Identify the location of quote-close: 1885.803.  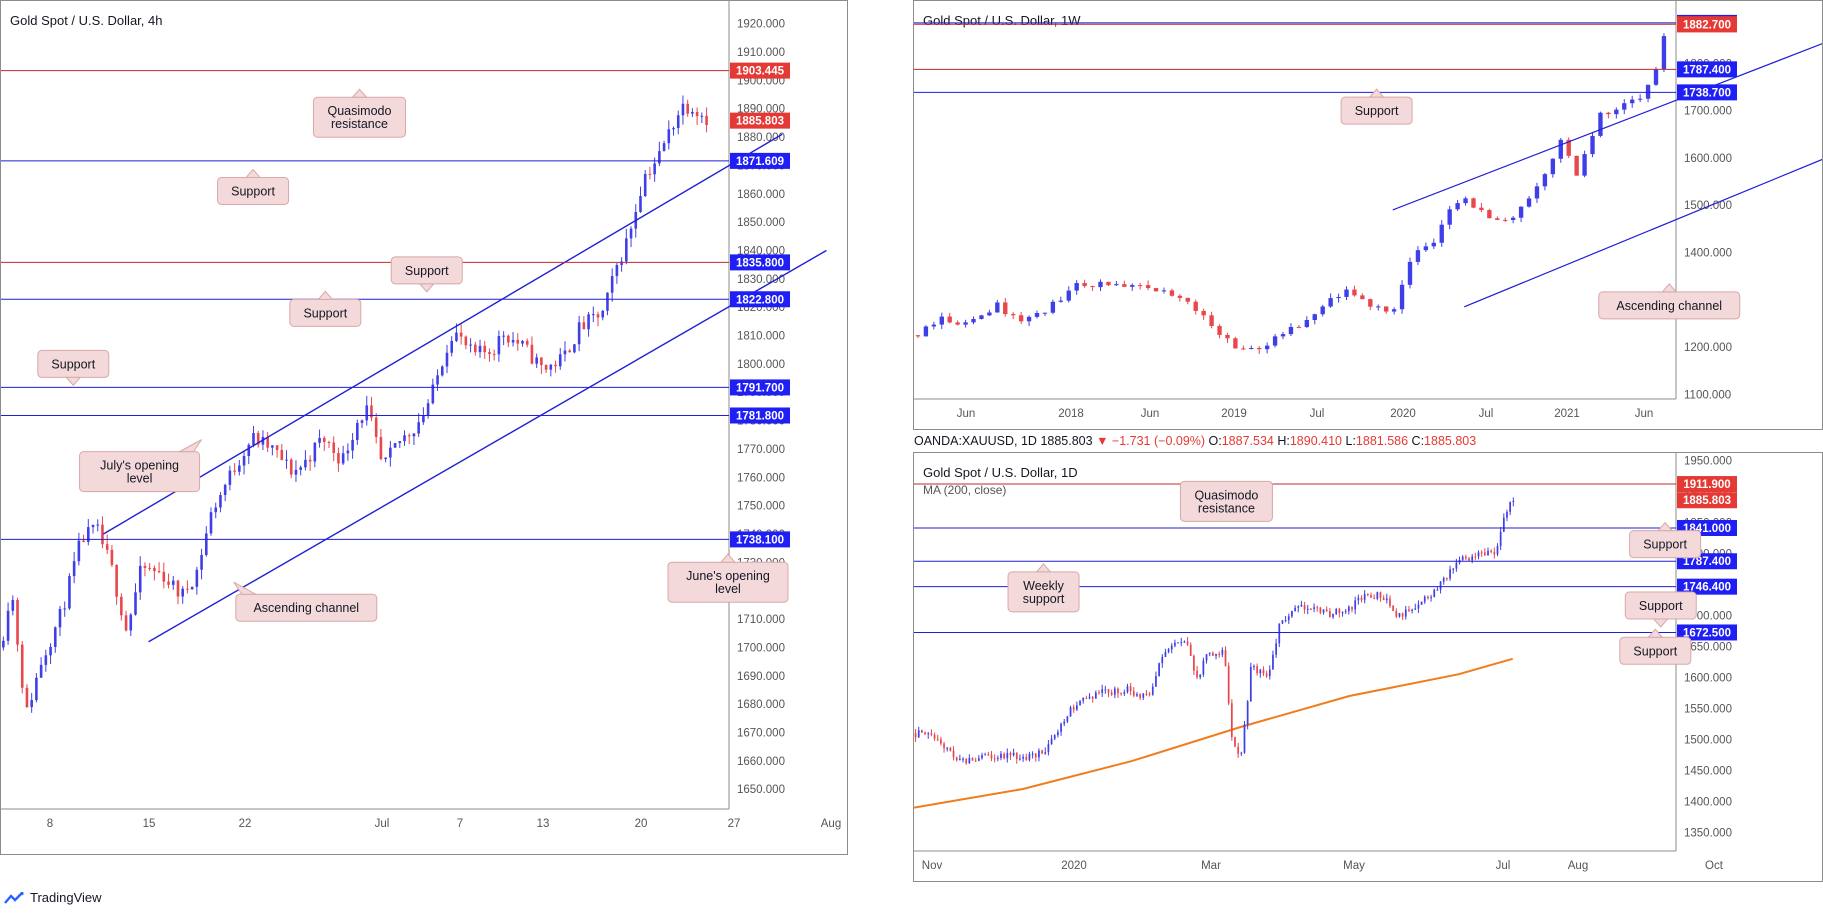
(1450, 441).